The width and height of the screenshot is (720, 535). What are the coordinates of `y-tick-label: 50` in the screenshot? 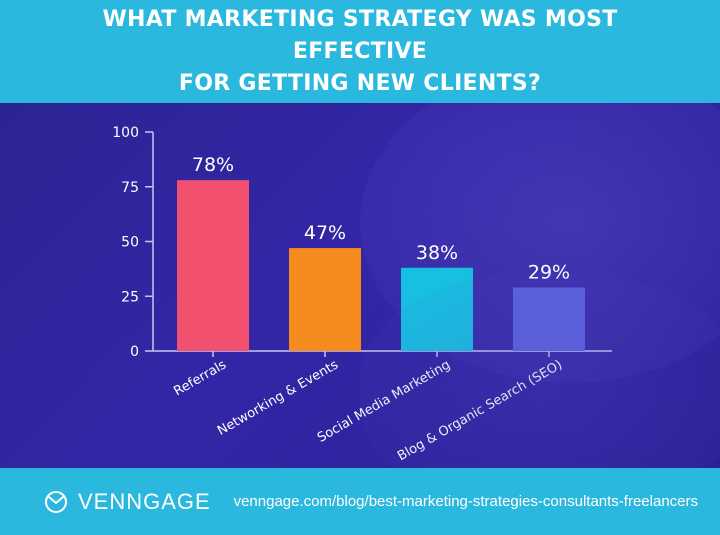 It's located at (130, 243).